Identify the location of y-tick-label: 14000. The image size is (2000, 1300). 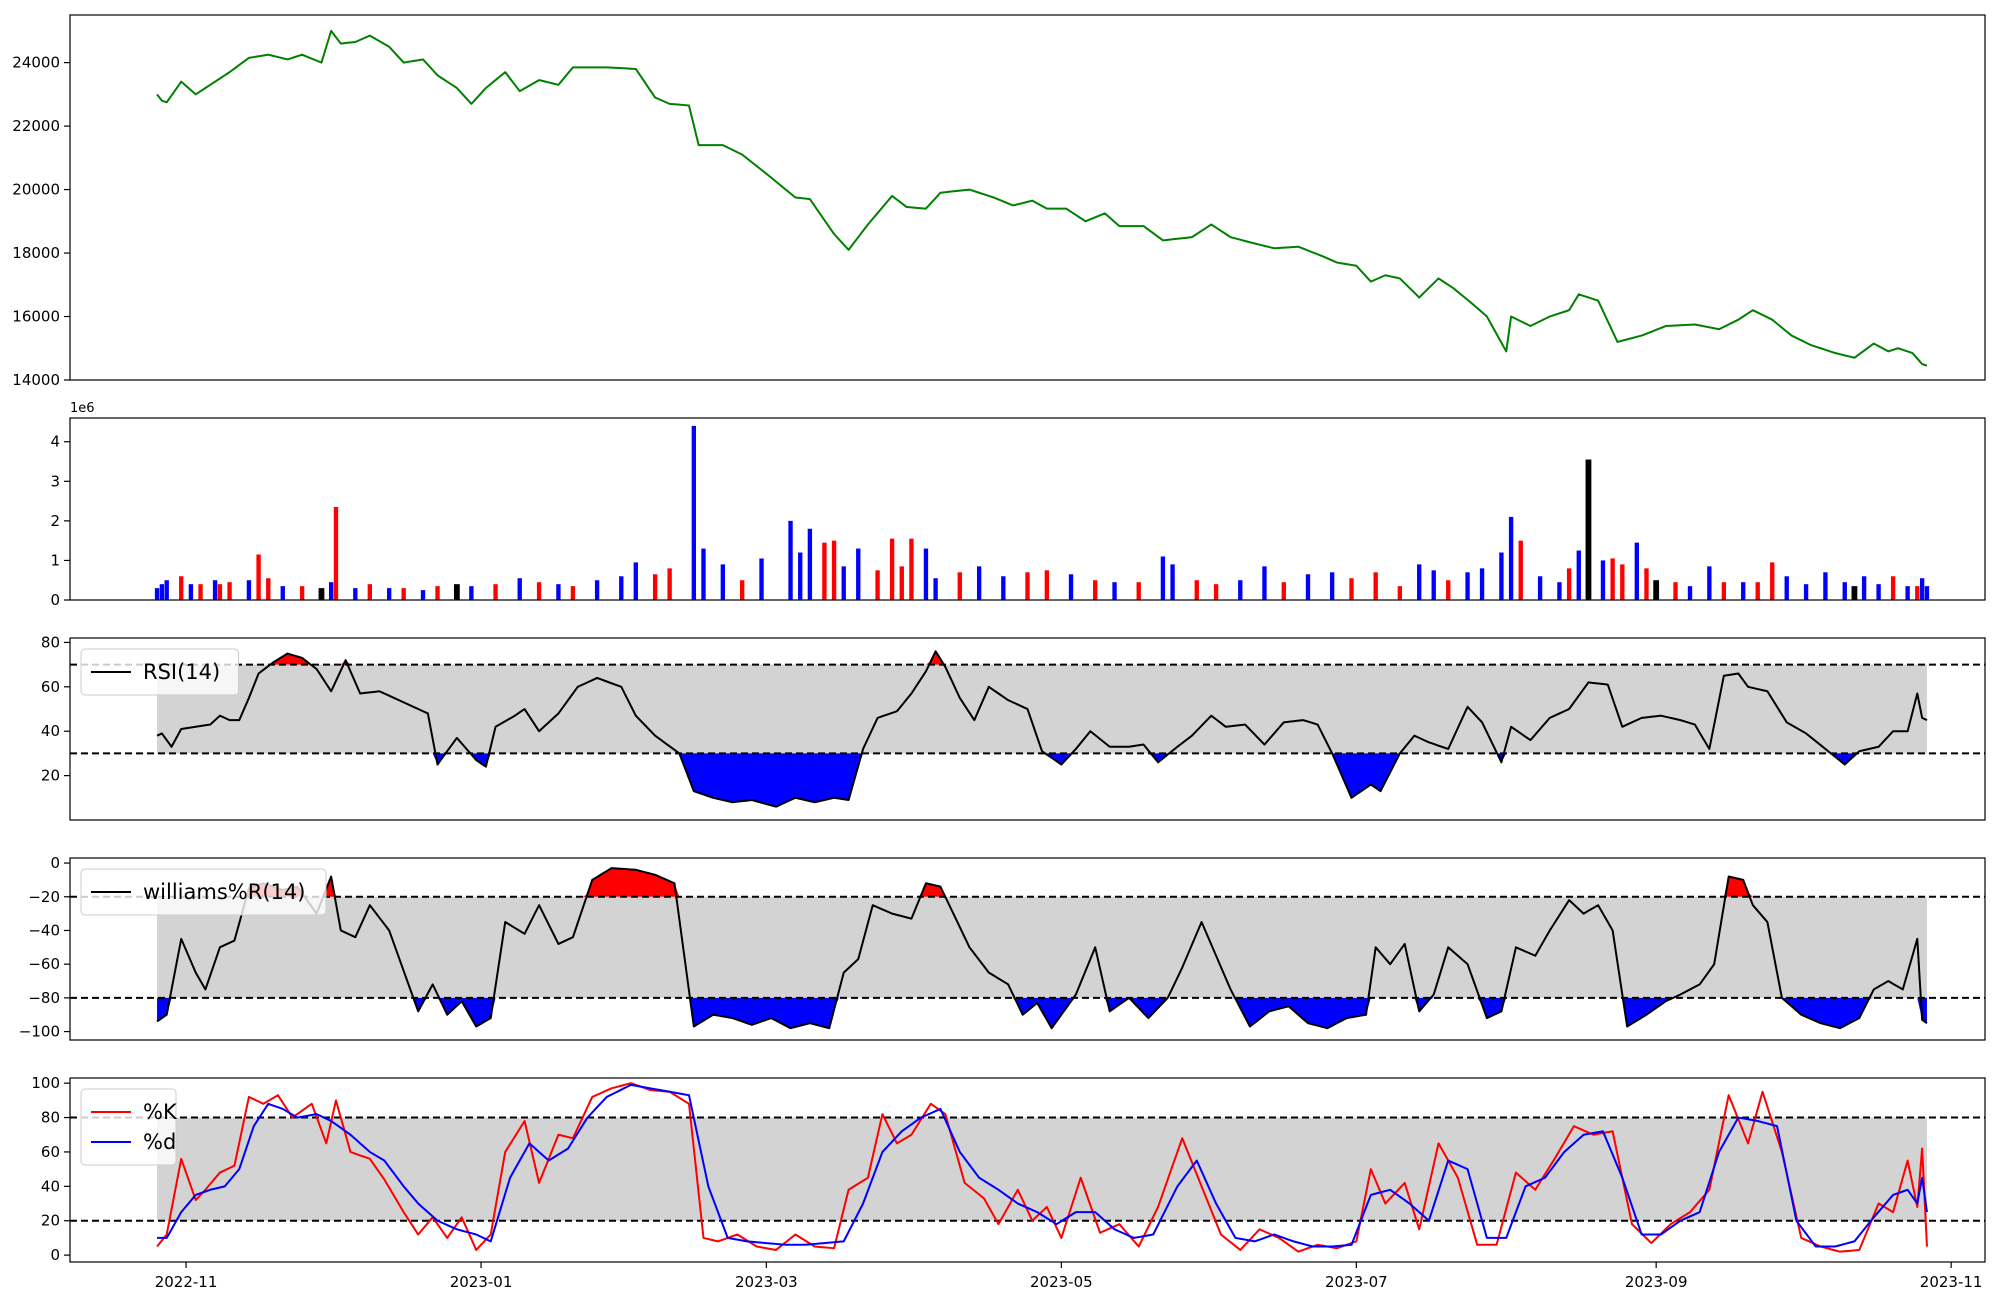
(36, 380).